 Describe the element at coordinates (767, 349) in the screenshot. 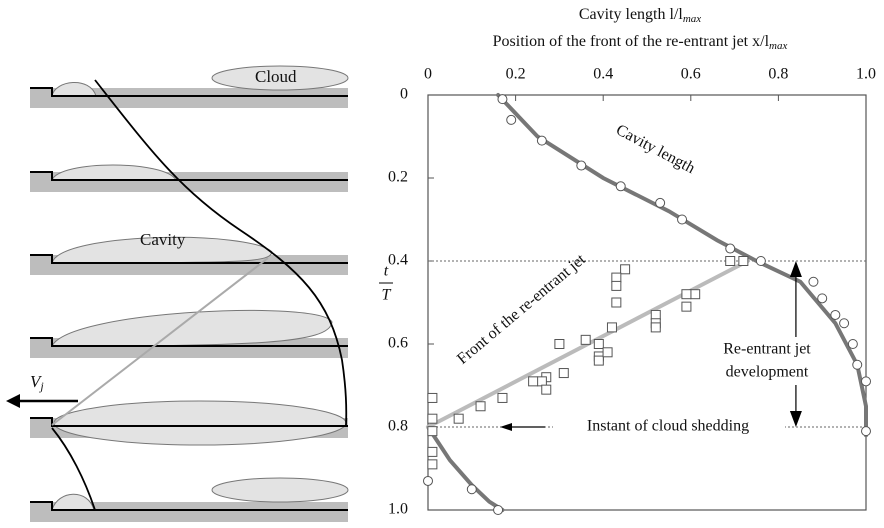

I see `annotation: Re-entrant jet` at that location.